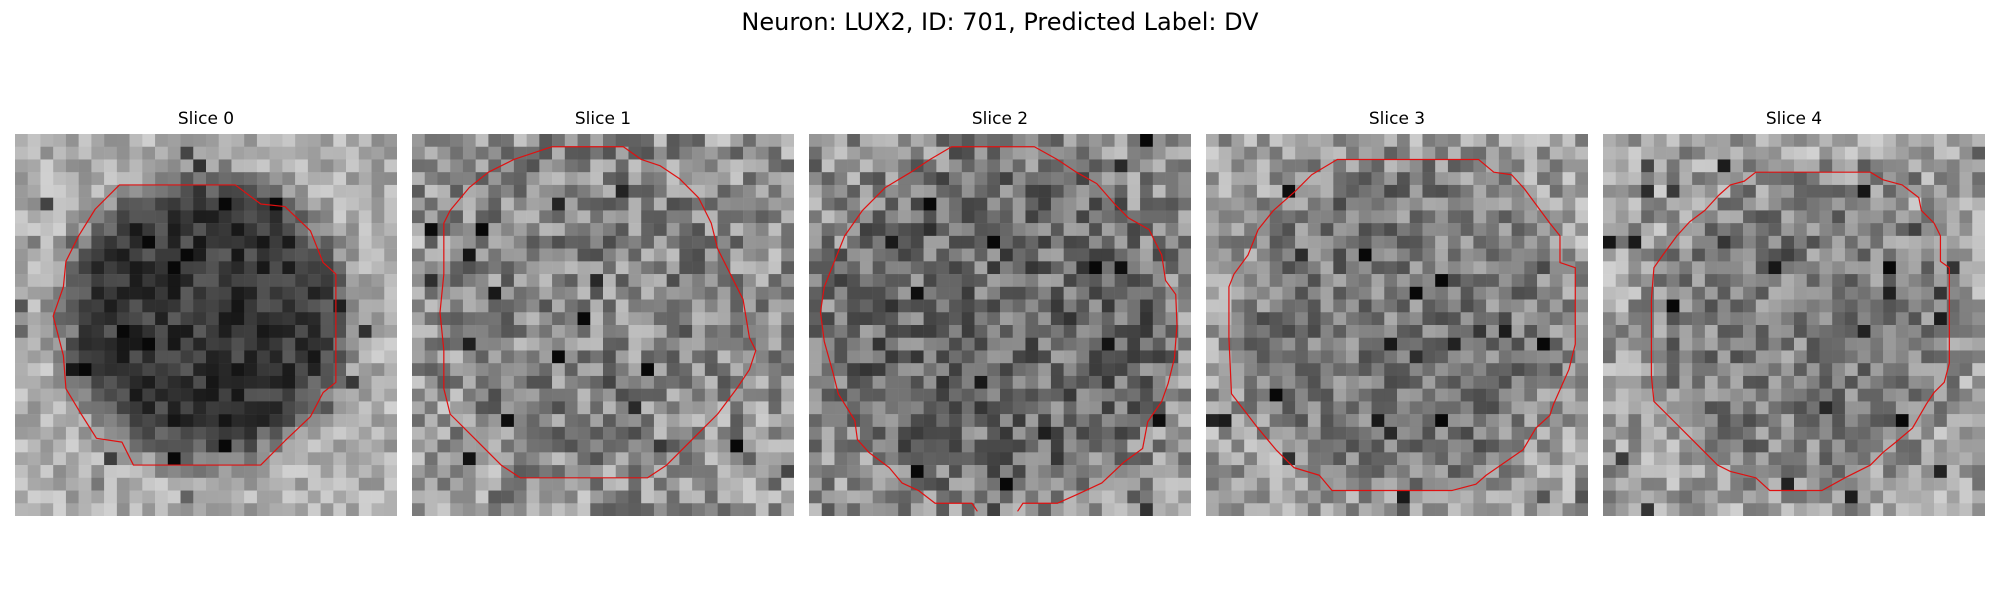  What do you see at coordinates (206, 119) in the screenshot?
I see `slice-0-title: Slice 0` at bounding box center [206, 119].